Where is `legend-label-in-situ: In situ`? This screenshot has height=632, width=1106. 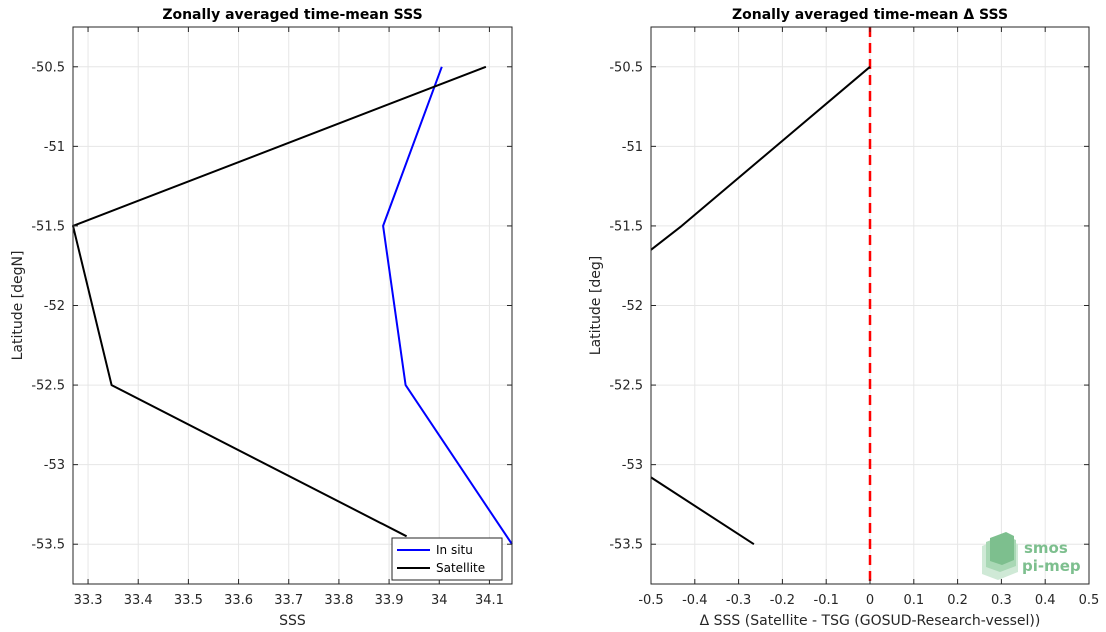 legend-label-in-situ: In situ is located at coordinates (454, 550).